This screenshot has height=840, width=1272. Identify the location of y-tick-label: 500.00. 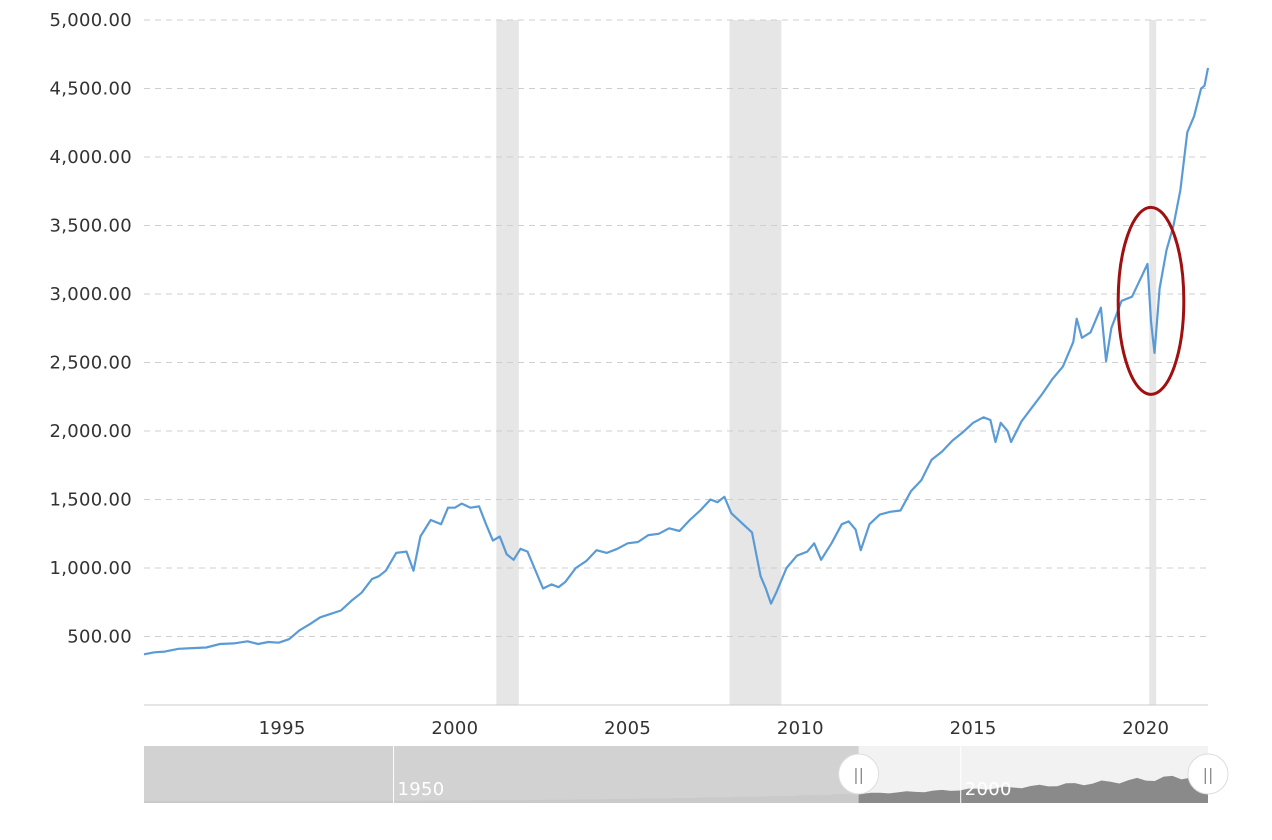
(99, 637).